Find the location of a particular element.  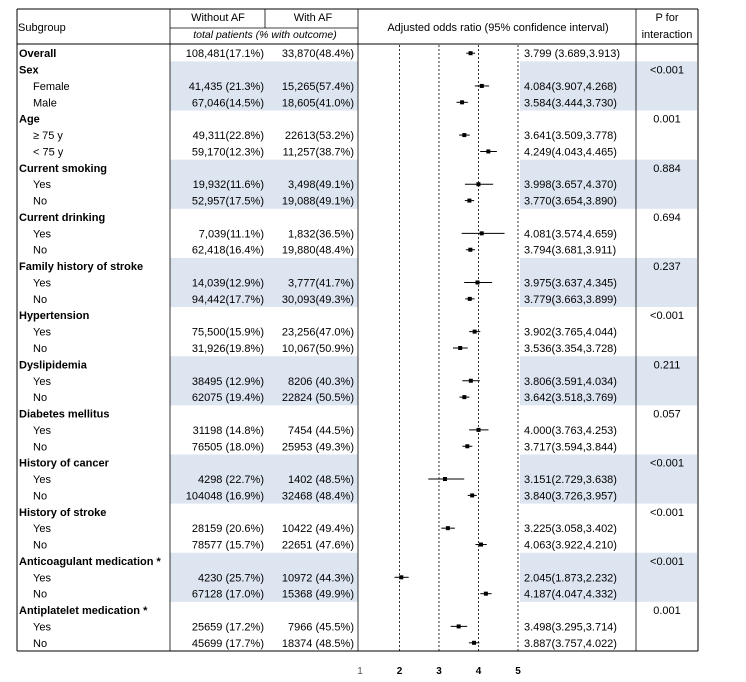

with-af-value: 1,832(36.5%) is located at coordinates (321, 234).